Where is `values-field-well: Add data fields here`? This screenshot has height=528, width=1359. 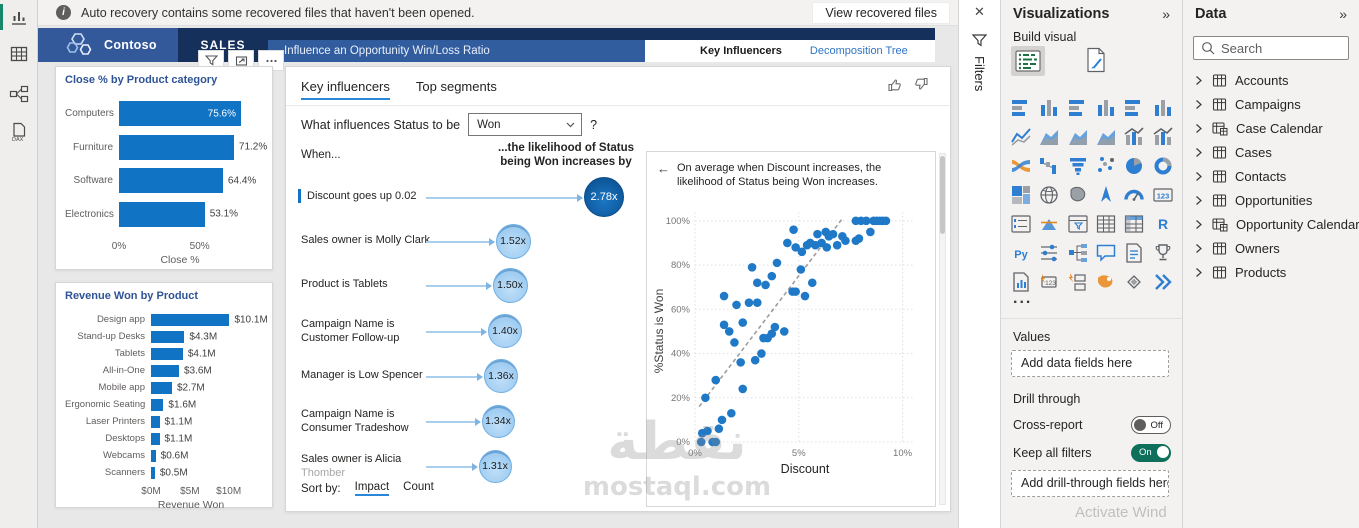
values-field-well: Add data fields here is located at coordinates (1090, 363).